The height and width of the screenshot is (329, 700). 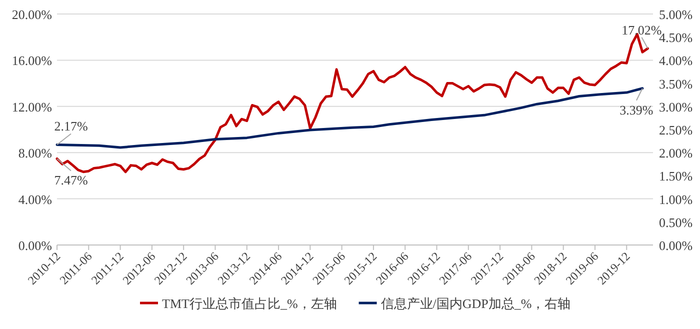 I want to click on y2-tick-label: 3.50%, so click(x=676, y=84).